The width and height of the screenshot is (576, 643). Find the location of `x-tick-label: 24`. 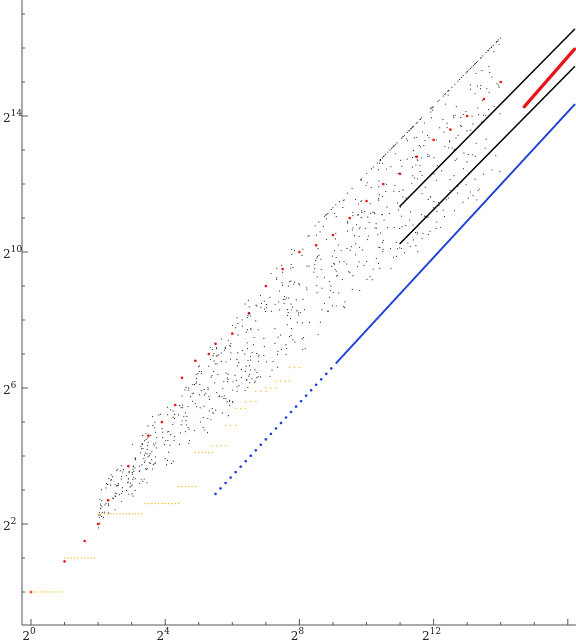

x-tick-label: 24 is located at coordinates (164, 635).